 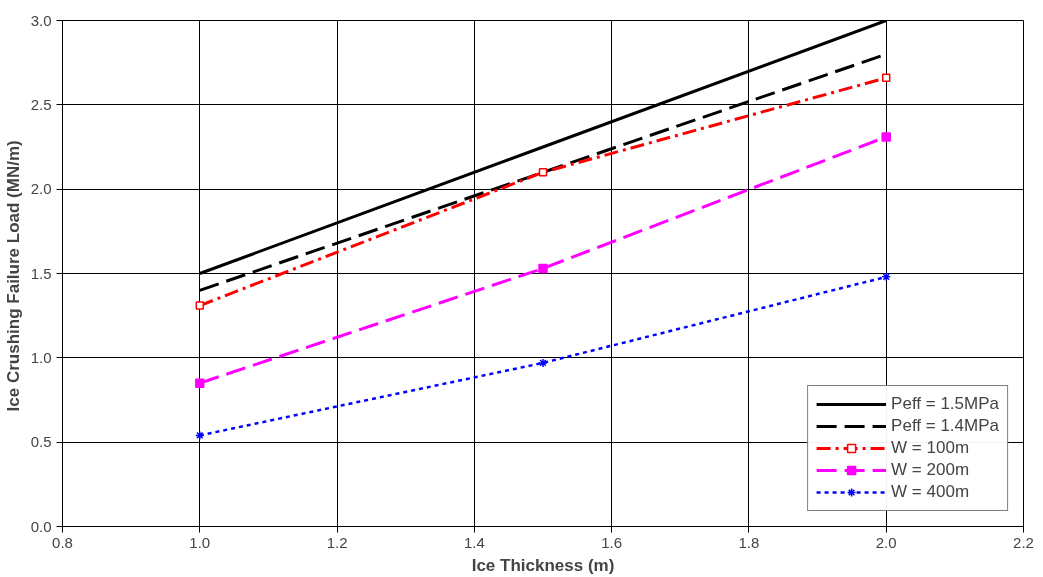 I want to click on x-tick-label: 0.8, so click(x=62, y=542).